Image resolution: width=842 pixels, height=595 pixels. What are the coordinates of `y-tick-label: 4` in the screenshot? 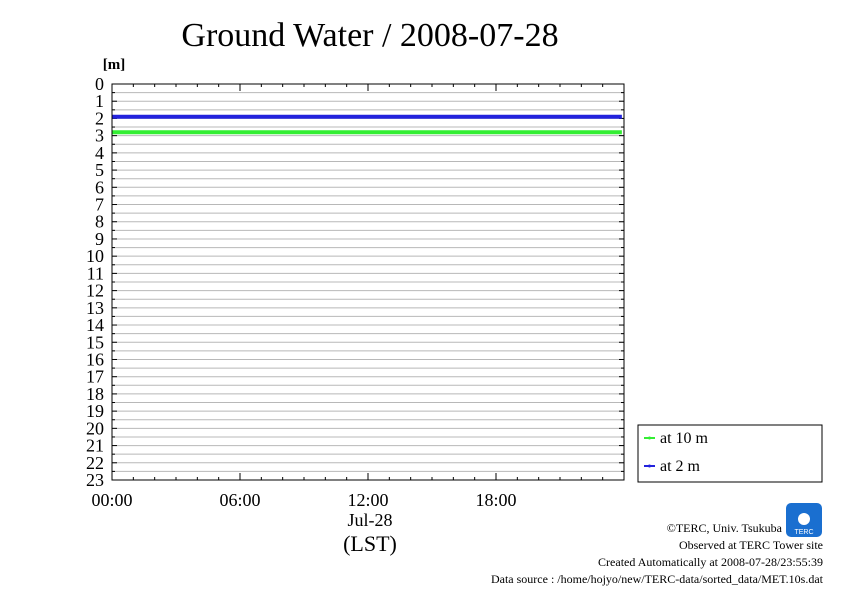 It's located at (99, 153).